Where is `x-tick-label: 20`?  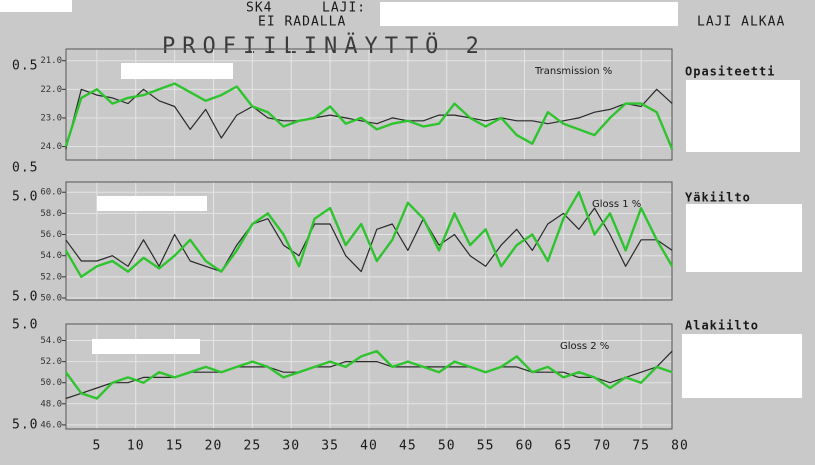
x-tick-label: 20 is located at coordinates (214, 446).